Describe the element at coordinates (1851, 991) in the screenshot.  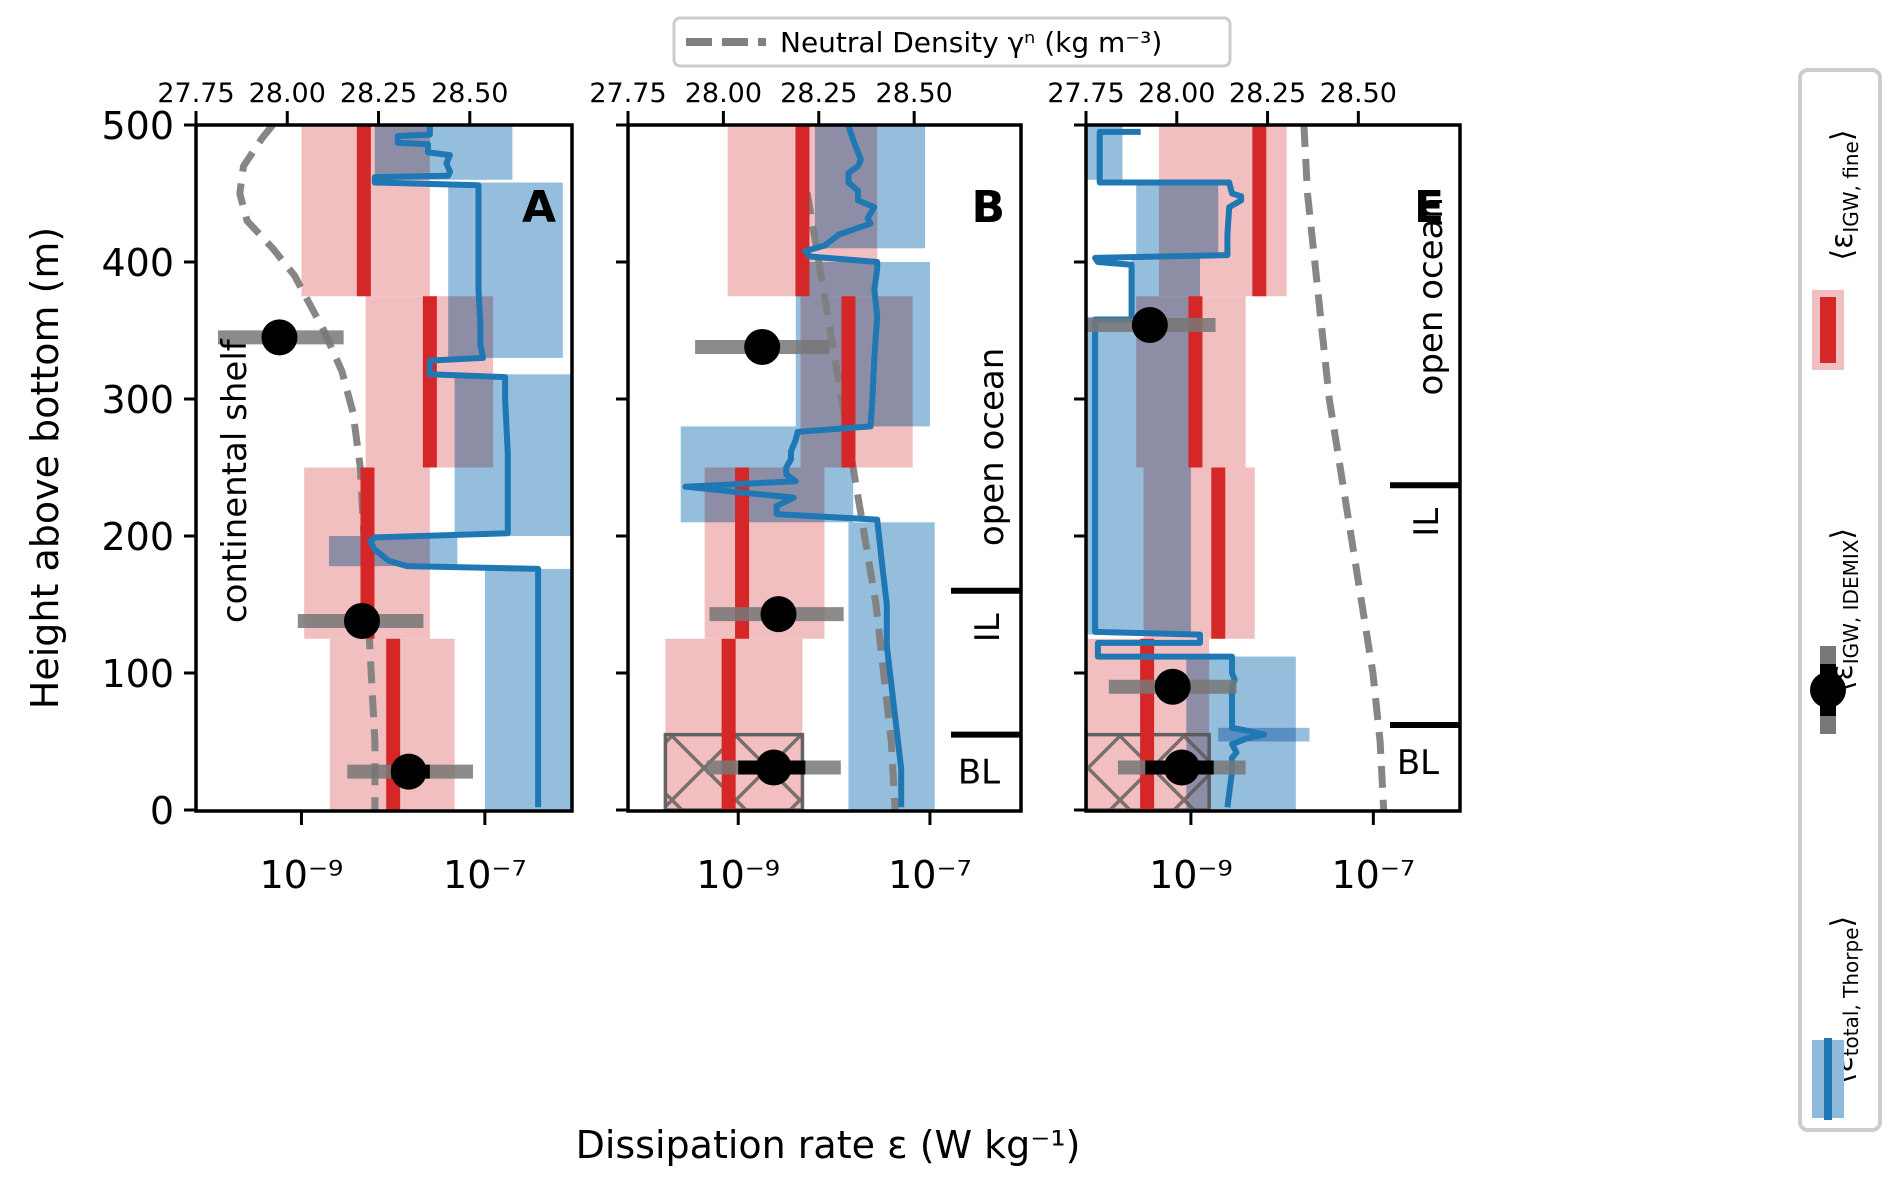
I see `legend-label-sub: total, Thorpe` at that location.